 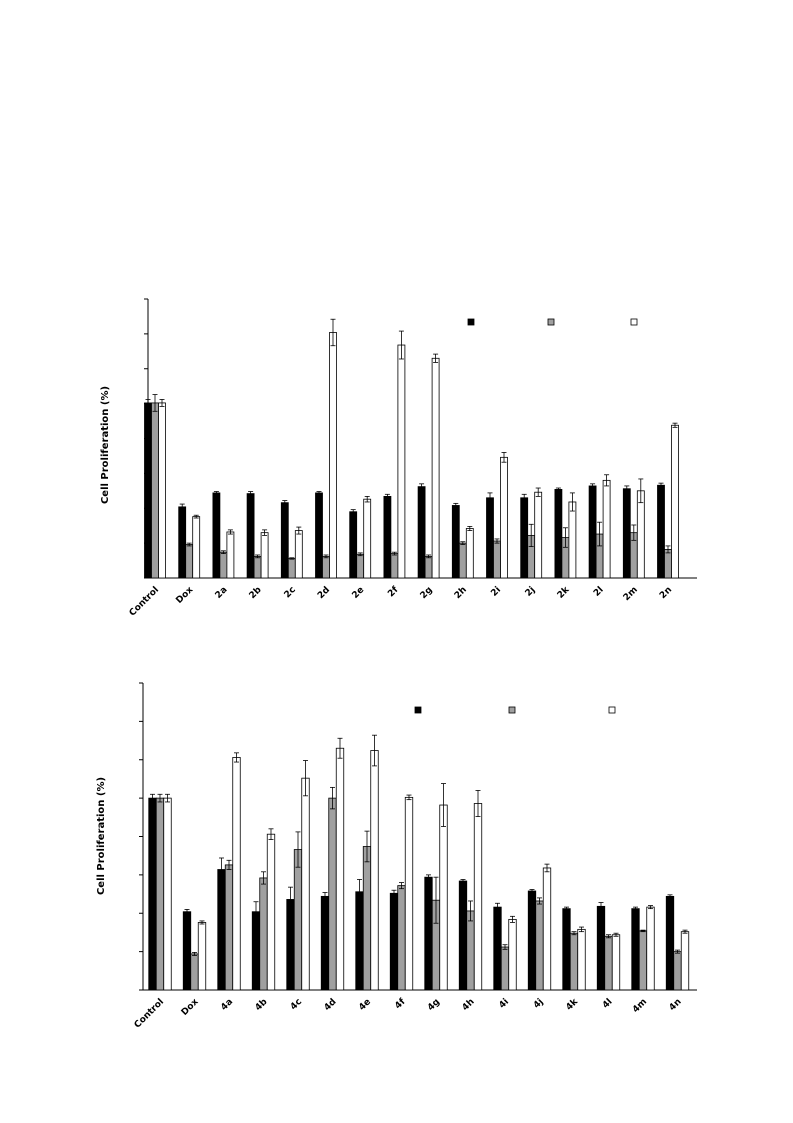 I want to click on bar-4n-s1, so click(x=670, y=943).